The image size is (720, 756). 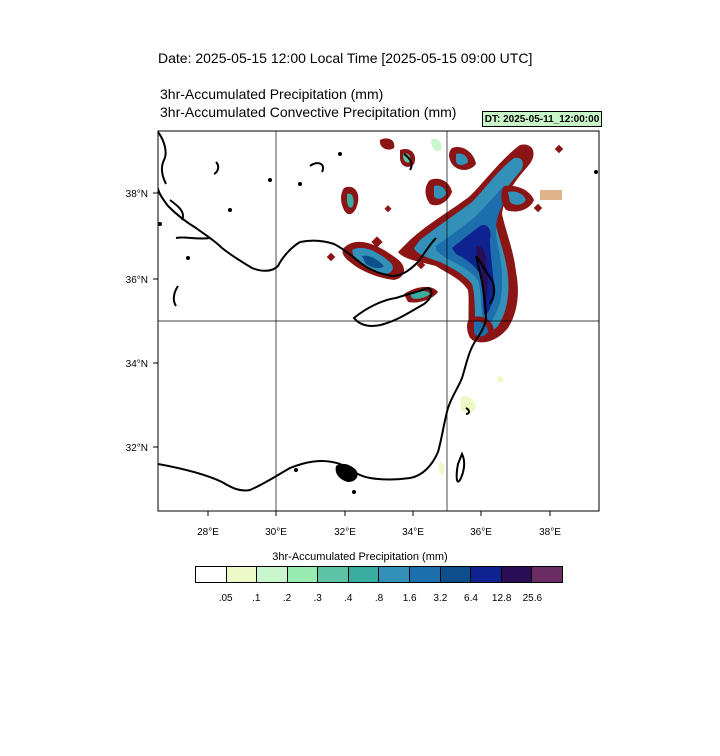 I want to click on colorbar-label: .4, so click(x=348, y=598).